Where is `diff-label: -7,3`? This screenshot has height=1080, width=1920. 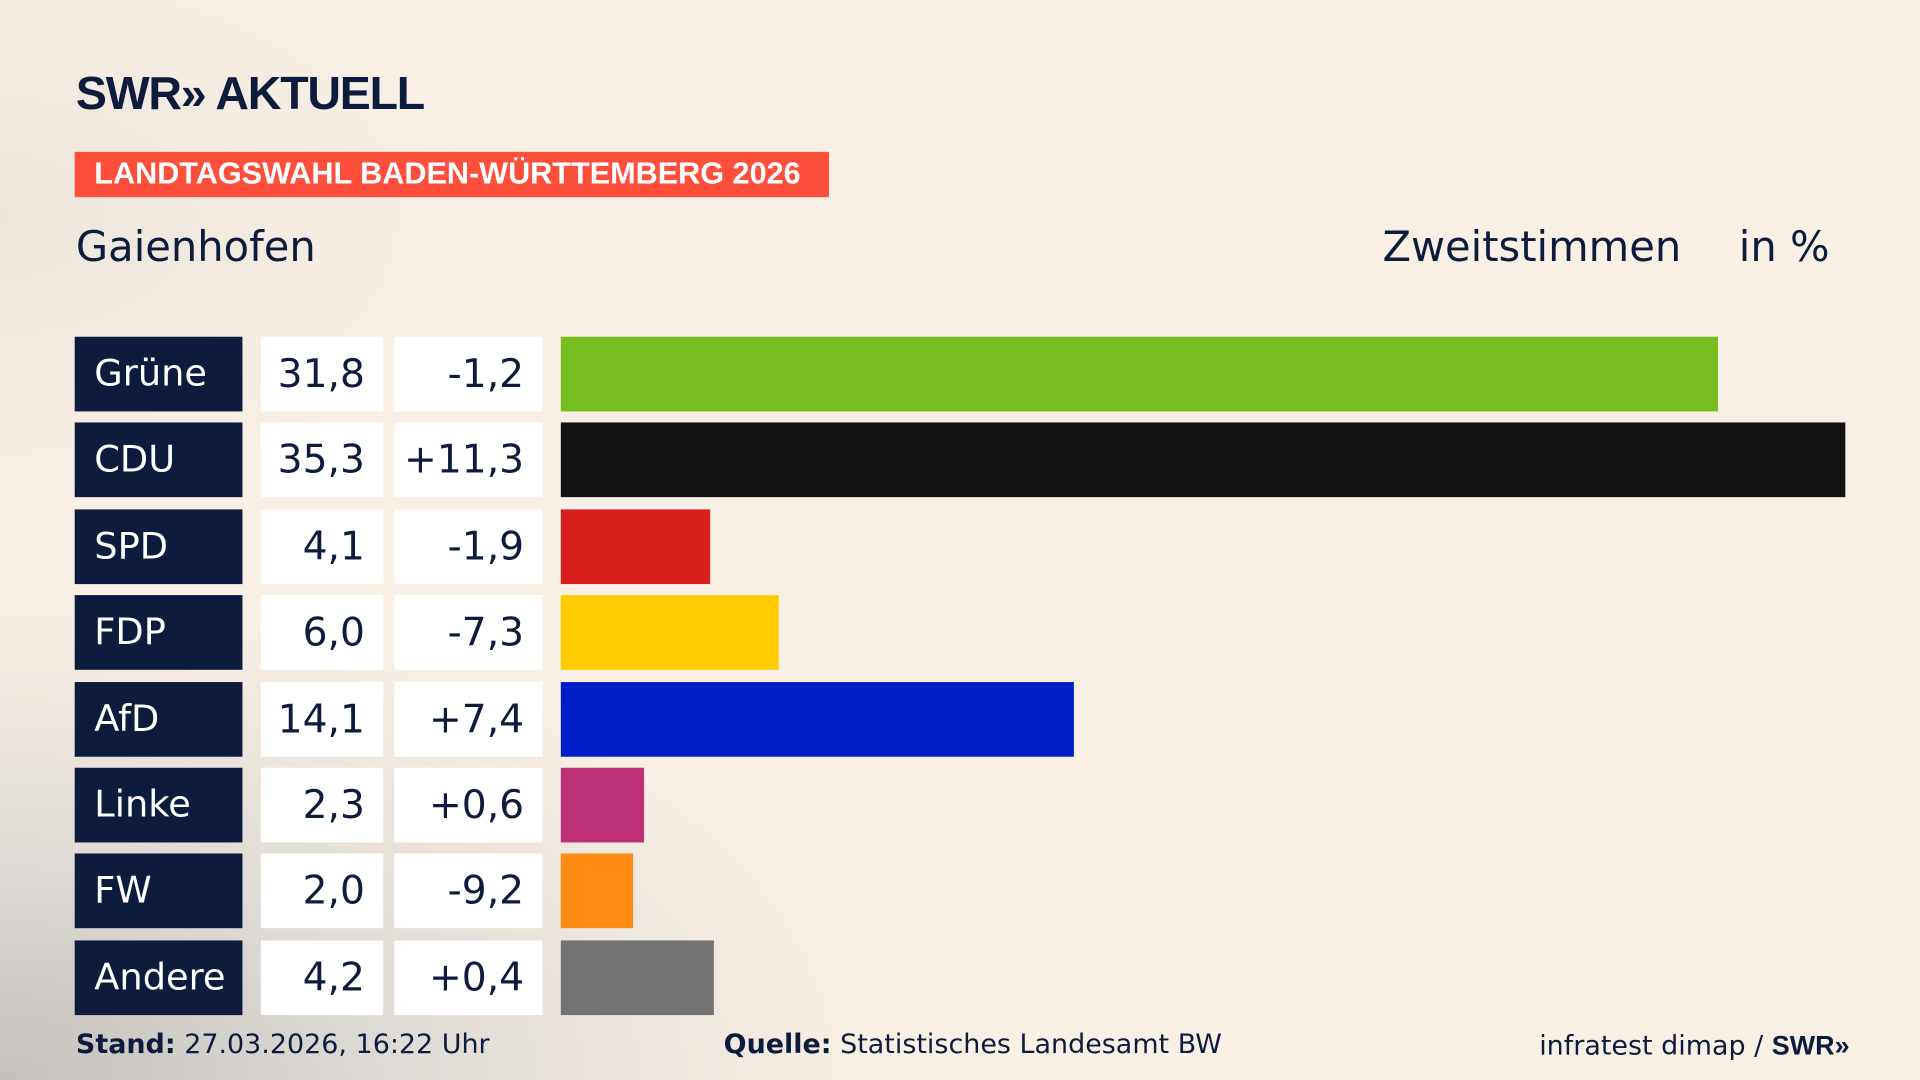
diff-label: -7,3 is located at coordinates (468, 633).